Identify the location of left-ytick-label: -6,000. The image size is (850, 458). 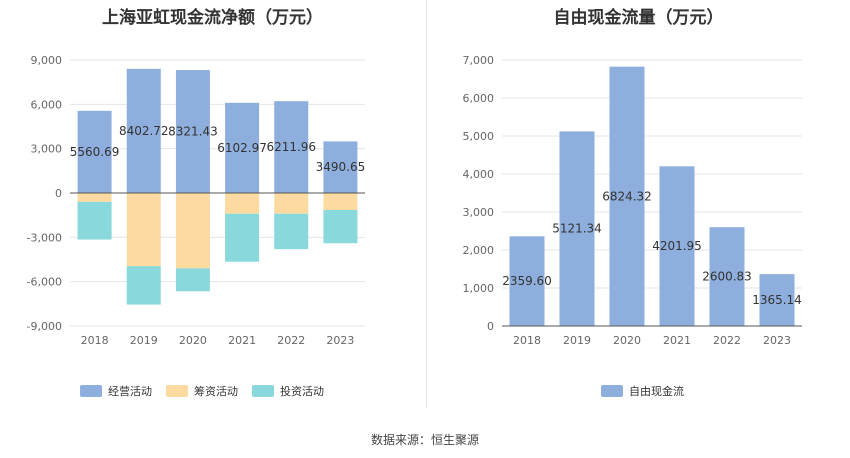
(44, 282).